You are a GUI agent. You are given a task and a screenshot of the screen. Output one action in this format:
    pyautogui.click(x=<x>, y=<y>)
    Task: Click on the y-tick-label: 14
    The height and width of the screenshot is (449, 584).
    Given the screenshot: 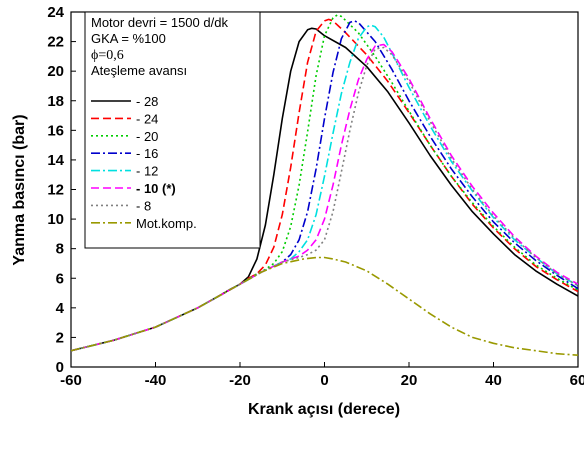 What is the action you would take?
    pyautogui.click(x=55, y=160)
    